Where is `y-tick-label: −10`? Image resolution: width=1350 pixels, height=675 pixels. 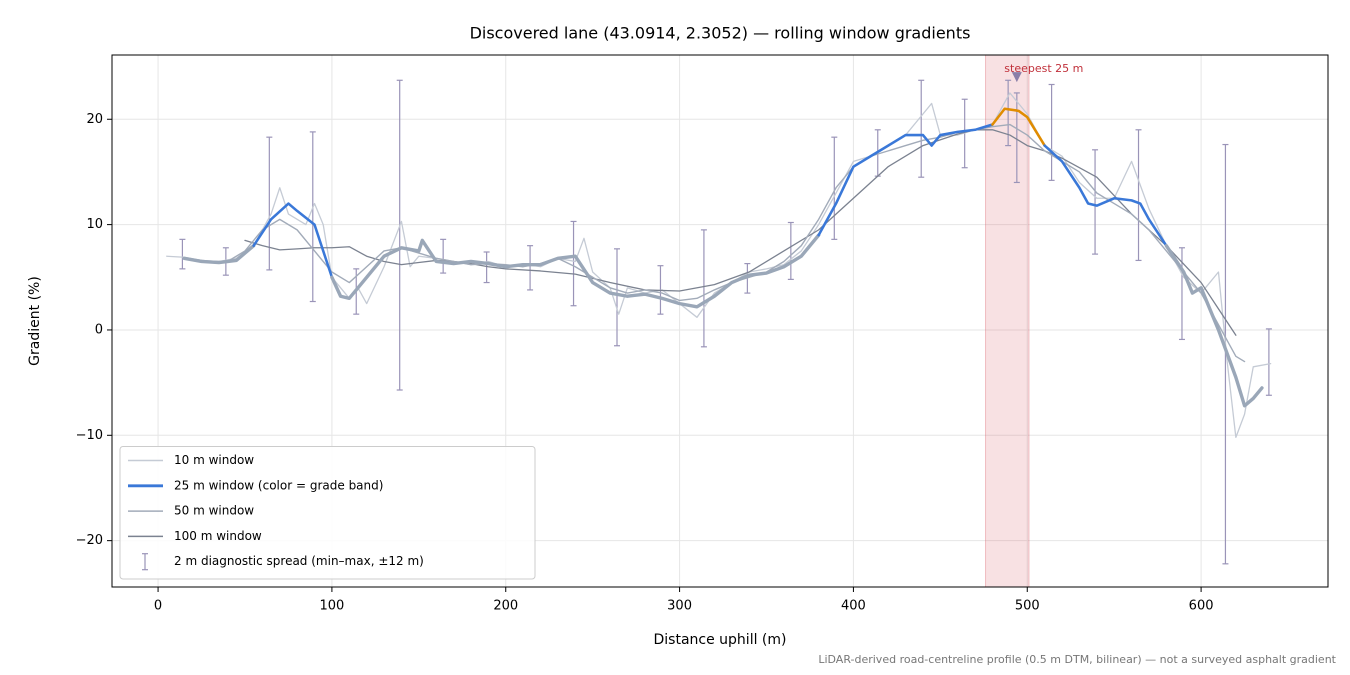 y-tick-label: −10 is located at coordinates (89, 435).